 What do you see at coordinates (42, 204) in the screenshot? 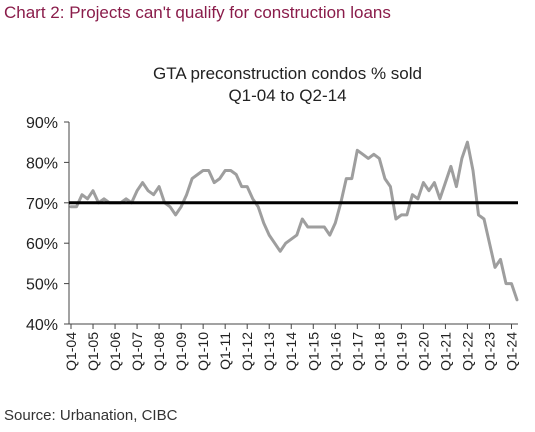
I see `y-tick-label: 70%` at bounding box center [42, 204].